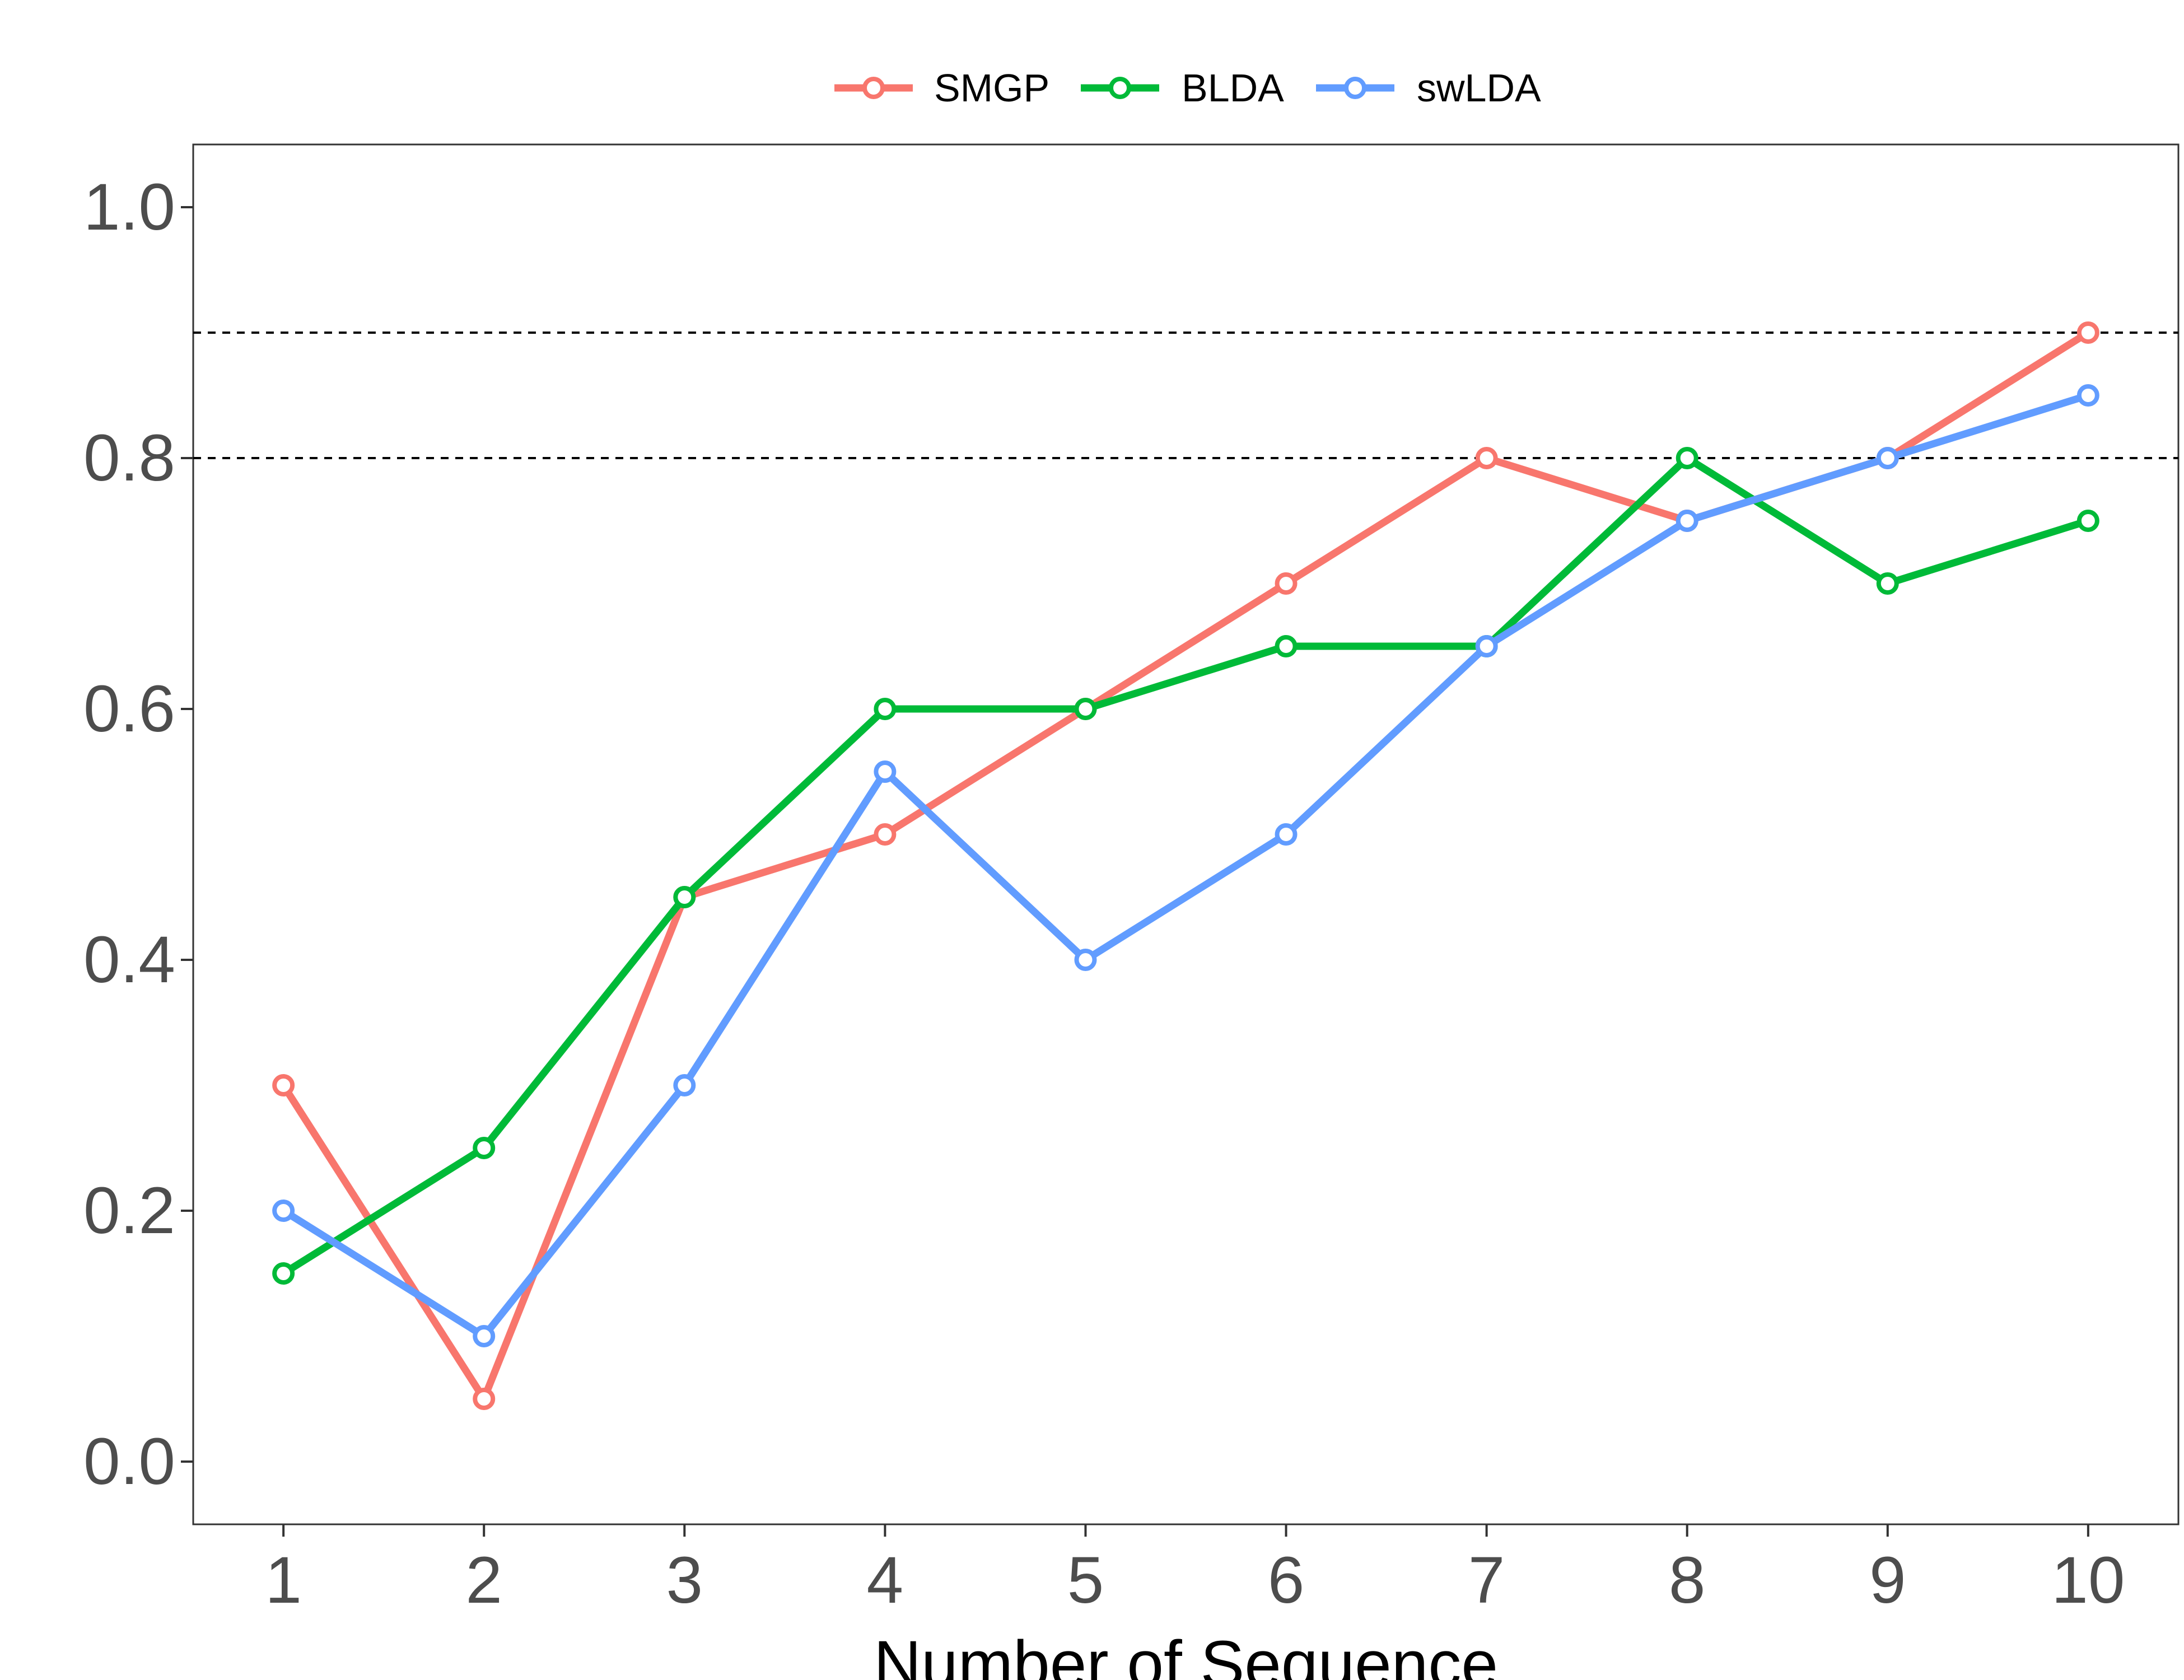  I want to click on x-tick-label: 10, so click(2088, 1580).